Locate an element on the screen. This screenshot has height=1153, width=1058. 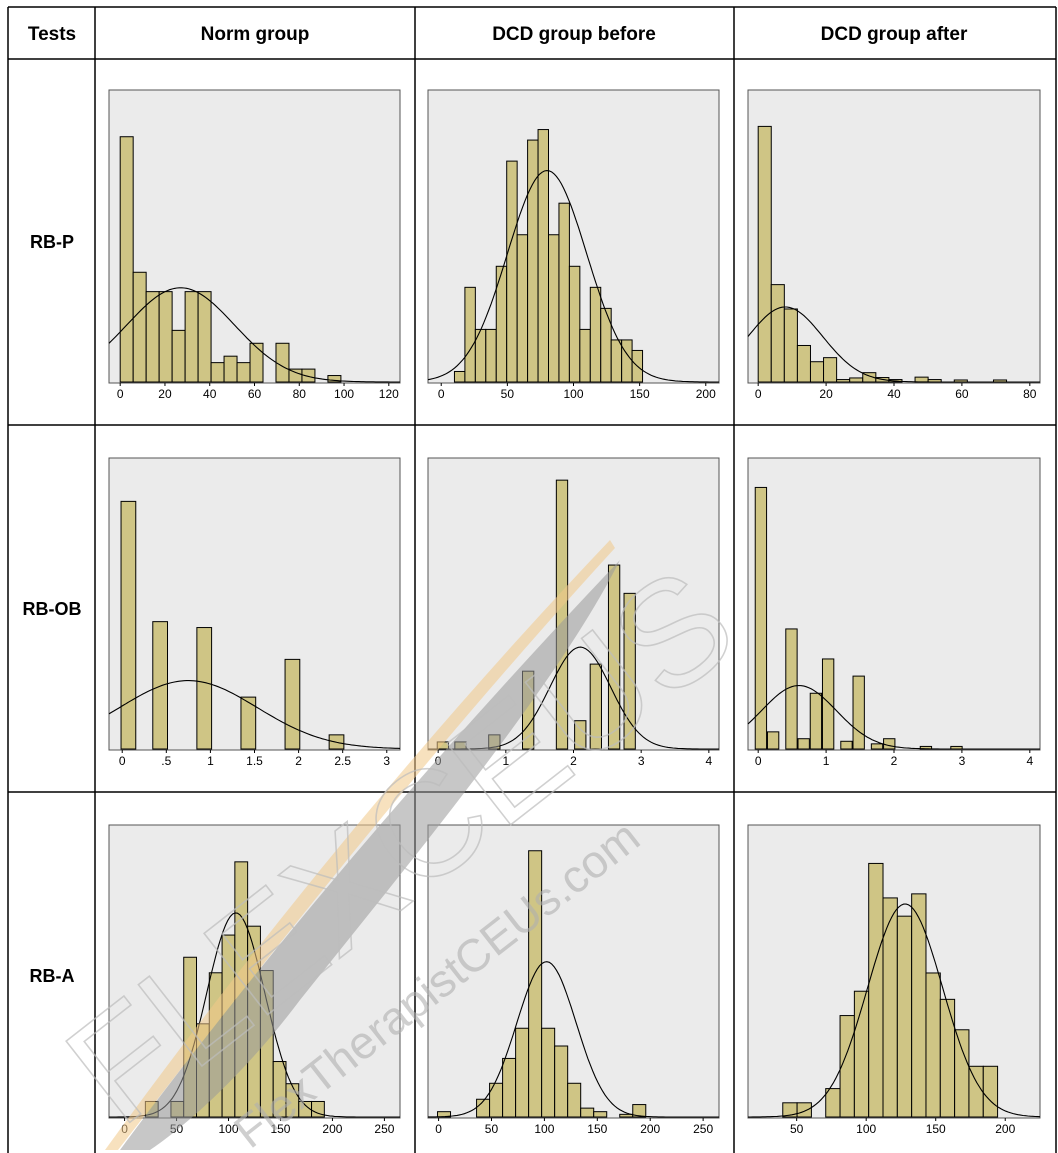
x-tick-label: 80 is located at coordinates (1030, 394).